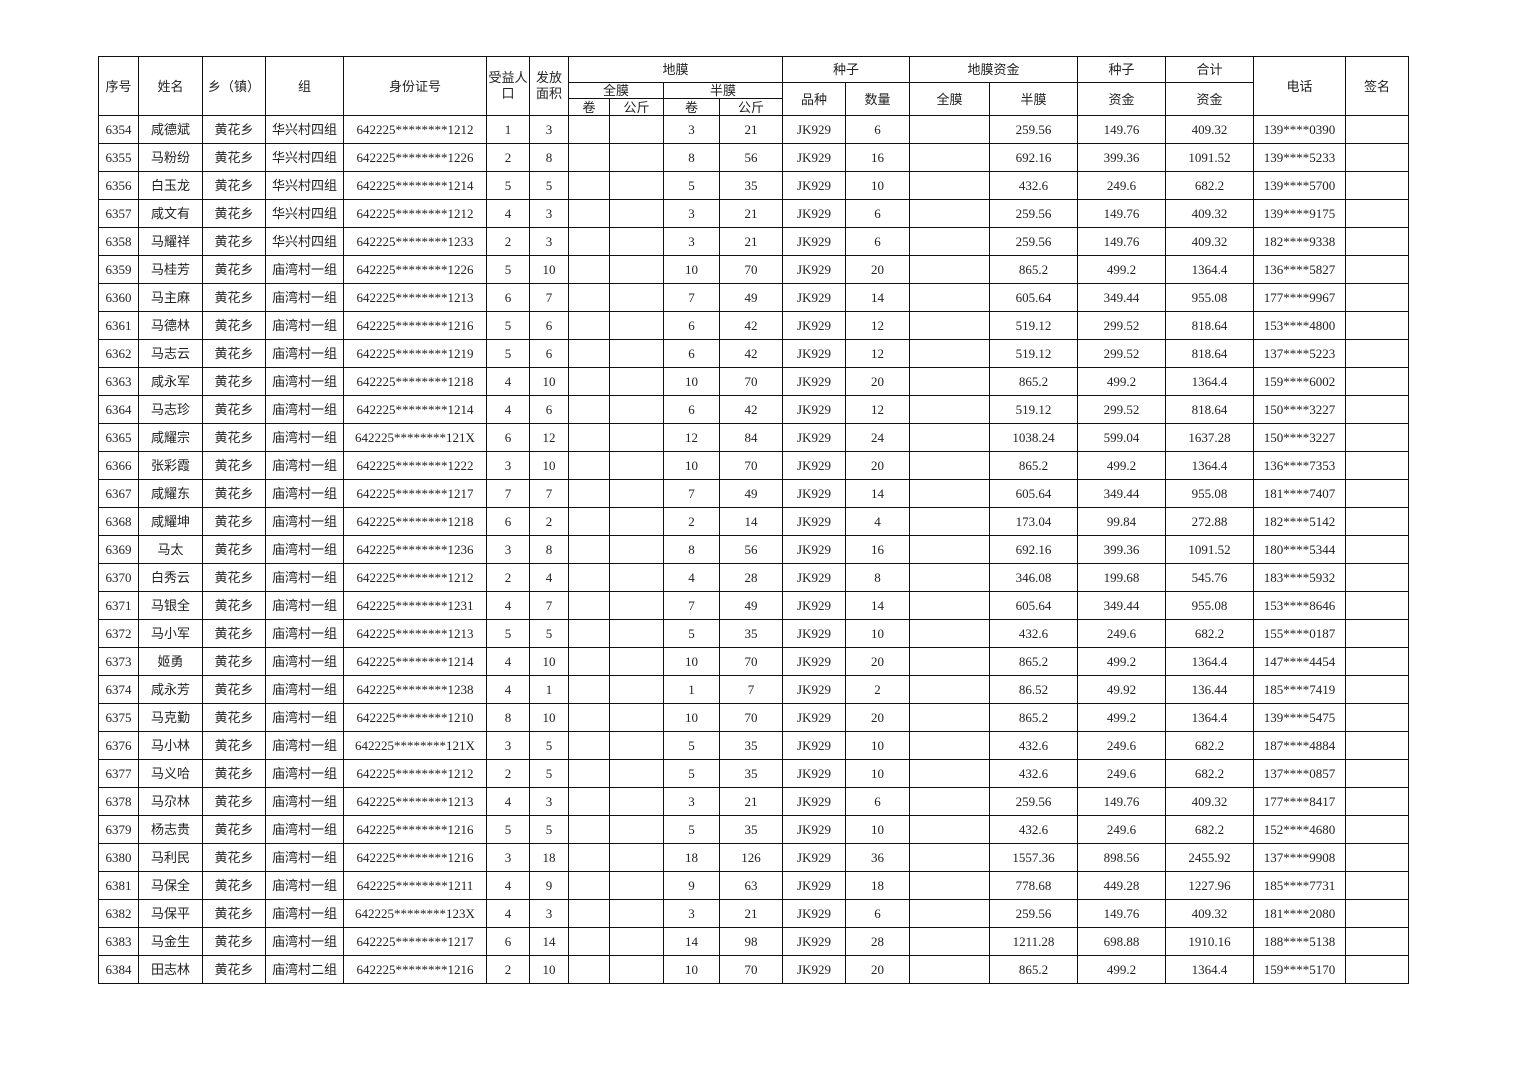  What do you see at coordinates (549, 213) in the screenshot?
I see `cell-area: 3` at bounding box center [549, 213].